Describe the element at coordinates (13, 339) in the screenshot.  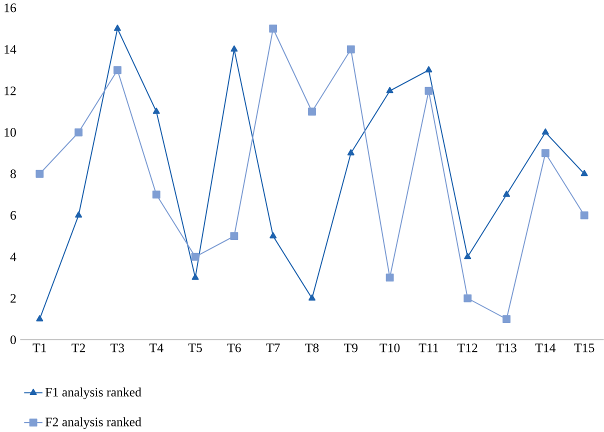
I see `y-tick-label: 0` at that location.